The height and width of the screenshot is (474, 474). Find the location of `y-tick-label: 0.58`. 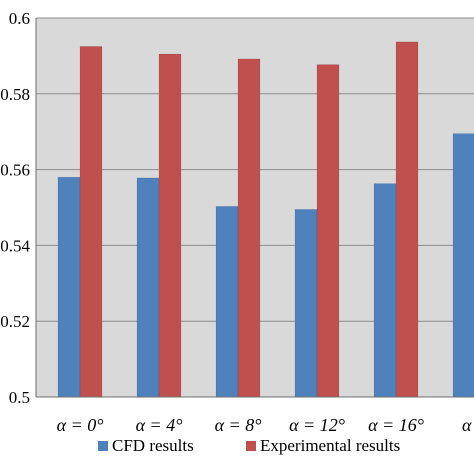

y-tick-label: 0.58 is located at coordinates (15, 94).